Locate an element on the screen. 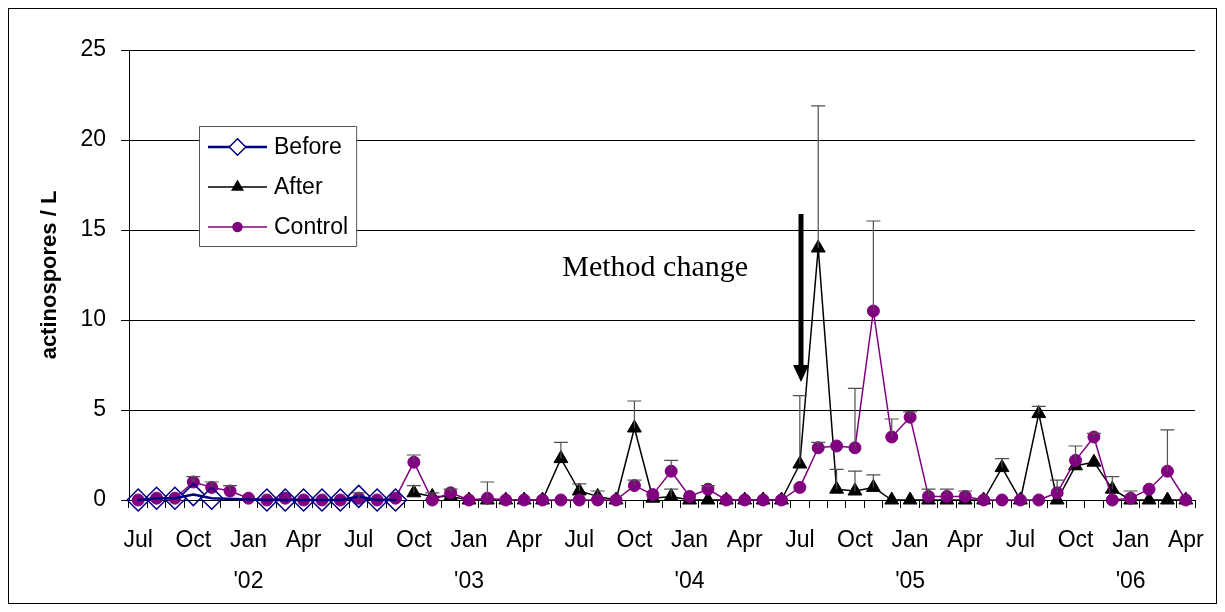  x-tick-label: Jan '03 is located at coordinates (469, 559).